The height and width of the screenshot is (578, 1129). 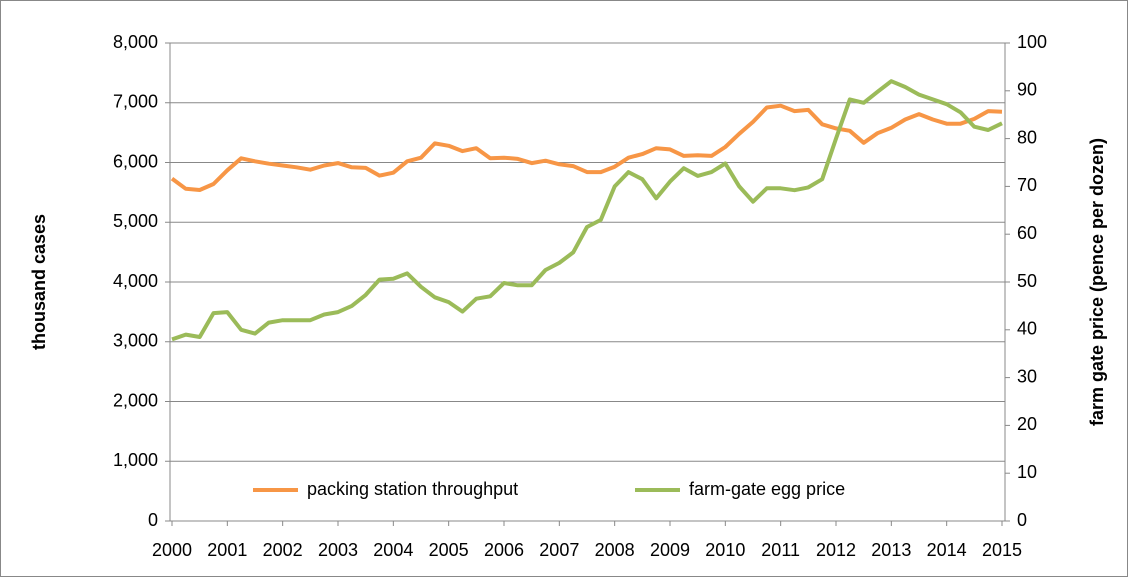 I want to click on x-tick-label: 2015, so click(x=1002, y=550).